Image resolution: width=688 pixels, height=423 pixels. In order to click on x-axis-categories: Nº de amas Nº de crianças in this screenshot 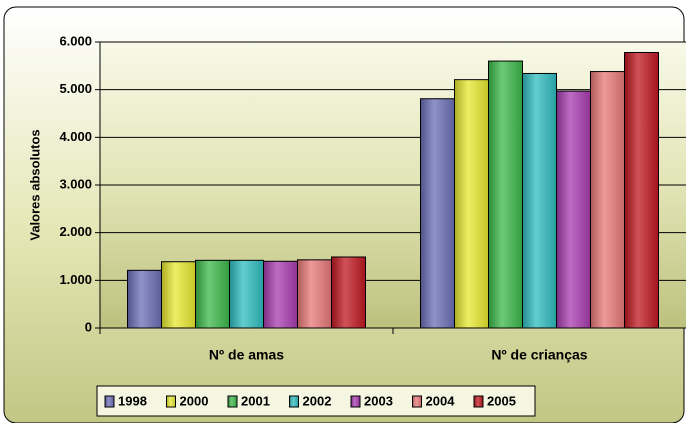, I will do `click(343, 345)`.